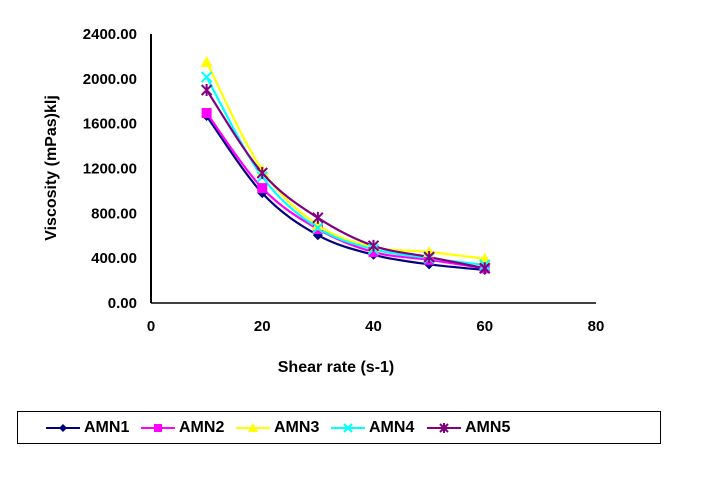 The width and height of the screenshot is (706, 482). Describe the element at coordinates (51, 168) in the screenshot. I see `y-axis-title: Viscosity (mPas)klj` at that location.